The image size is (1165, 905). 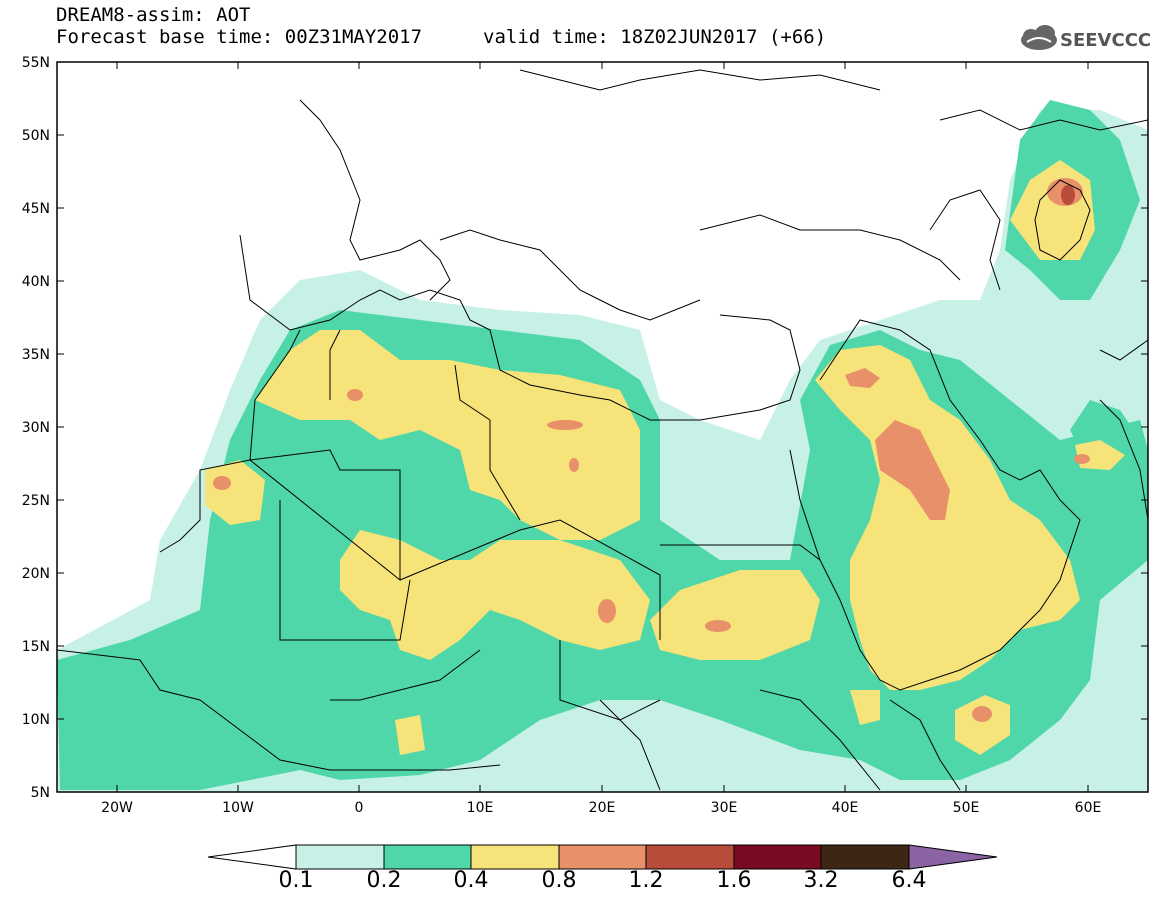 I want to click on colorbar, so click(x=602, y=857).